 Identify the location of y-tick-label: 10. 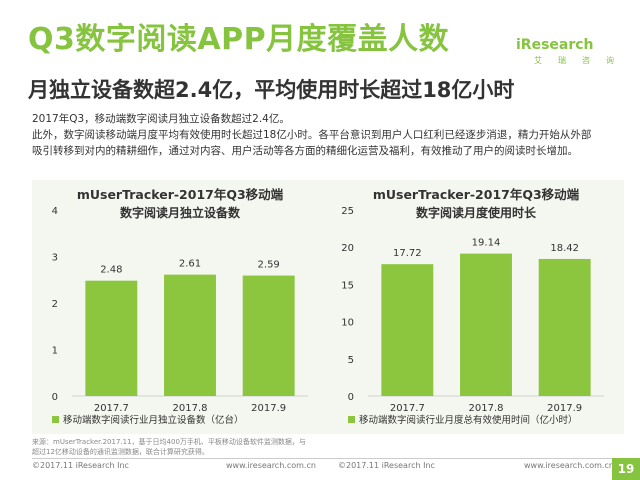
(347, 323).